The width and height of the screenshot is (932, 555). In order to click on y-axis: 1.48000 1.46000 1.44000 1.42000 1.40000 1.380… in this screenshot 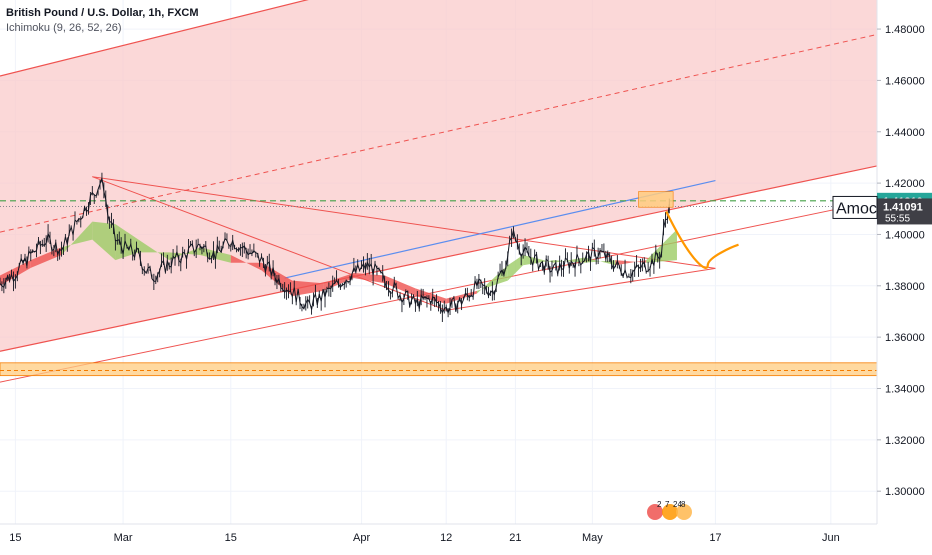, I will do `click(901, 261)`.